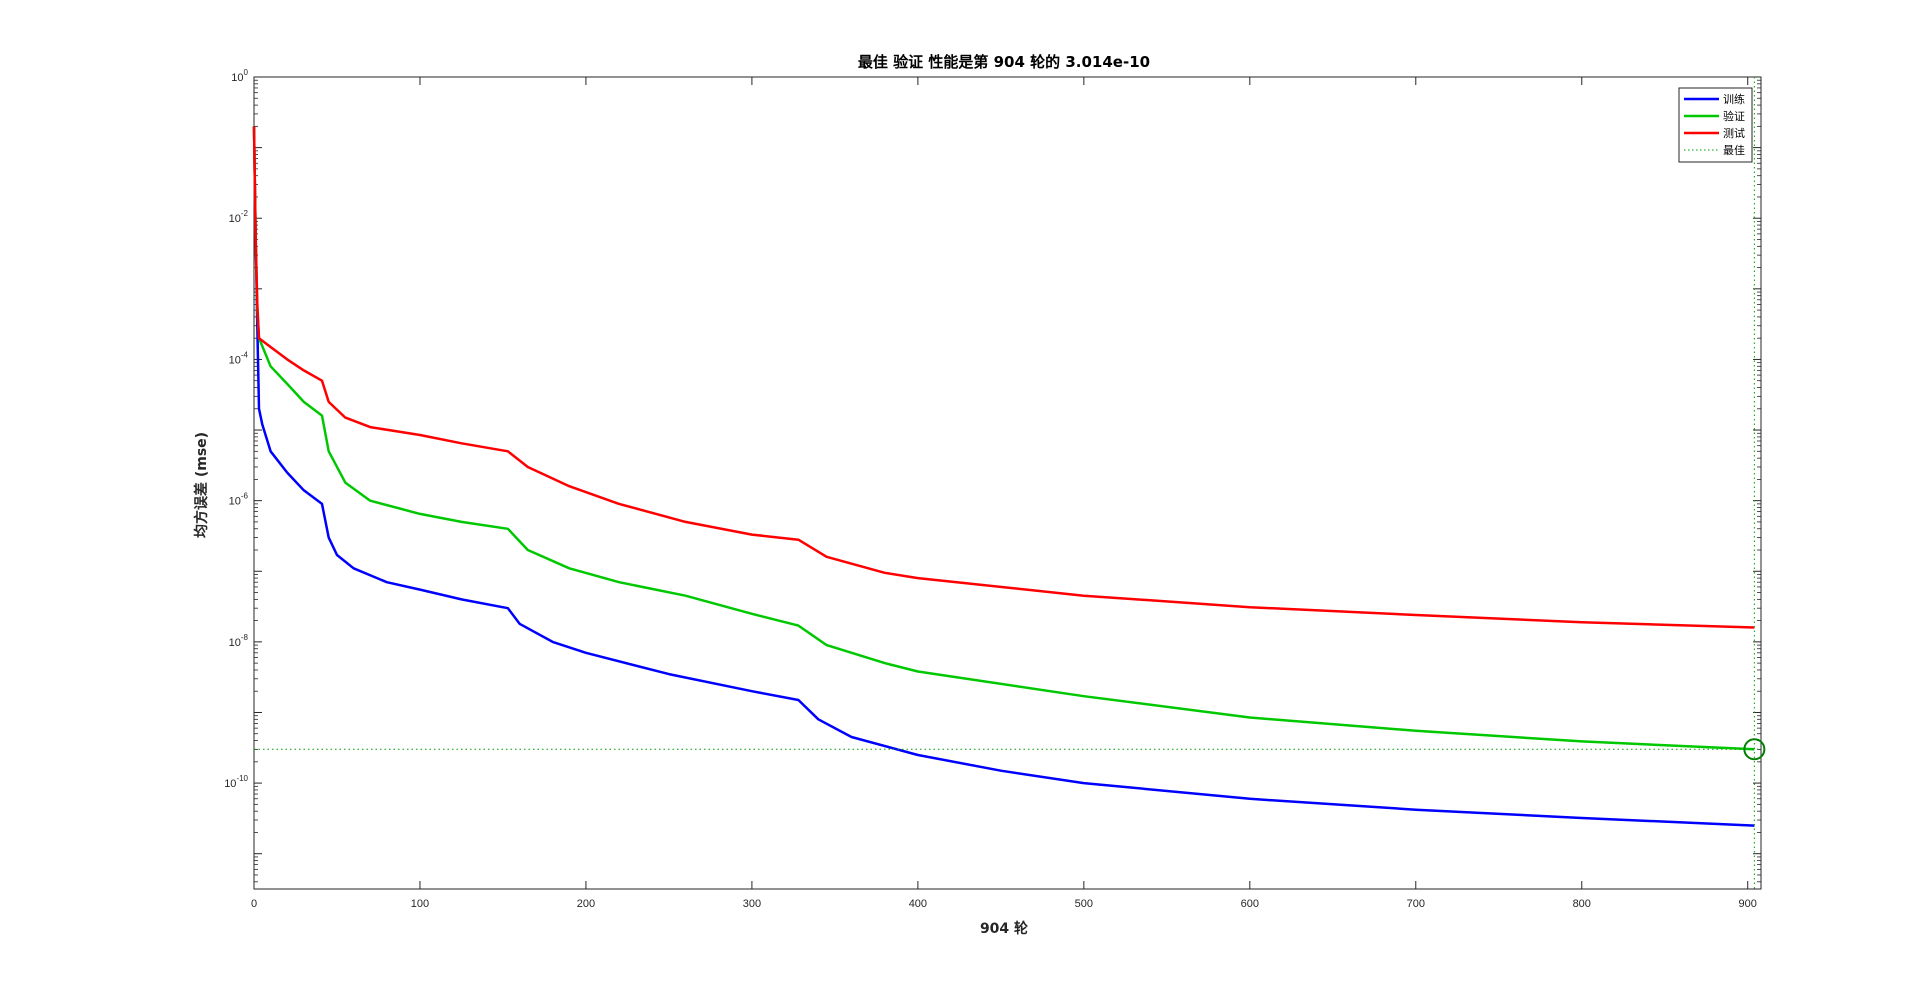 The image size is (1920, 989). I want to click on x-axis-label: 904 轮, so click(1004, 928).